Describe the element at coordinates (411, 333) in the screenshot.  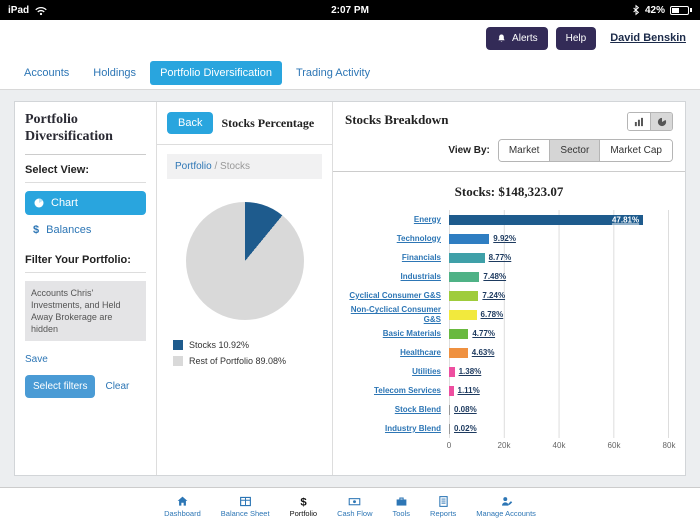
I see `bar-category-basic-materials: Basic Materials` at that location.